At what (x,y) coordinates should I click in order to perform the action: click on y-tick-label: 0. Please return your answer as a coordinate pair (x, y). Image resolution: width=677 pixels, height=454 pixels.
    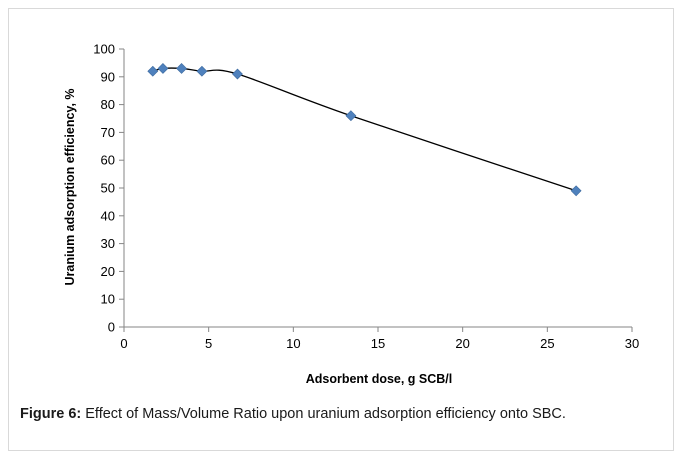
    Looking at the image, I should click on (111, 327).